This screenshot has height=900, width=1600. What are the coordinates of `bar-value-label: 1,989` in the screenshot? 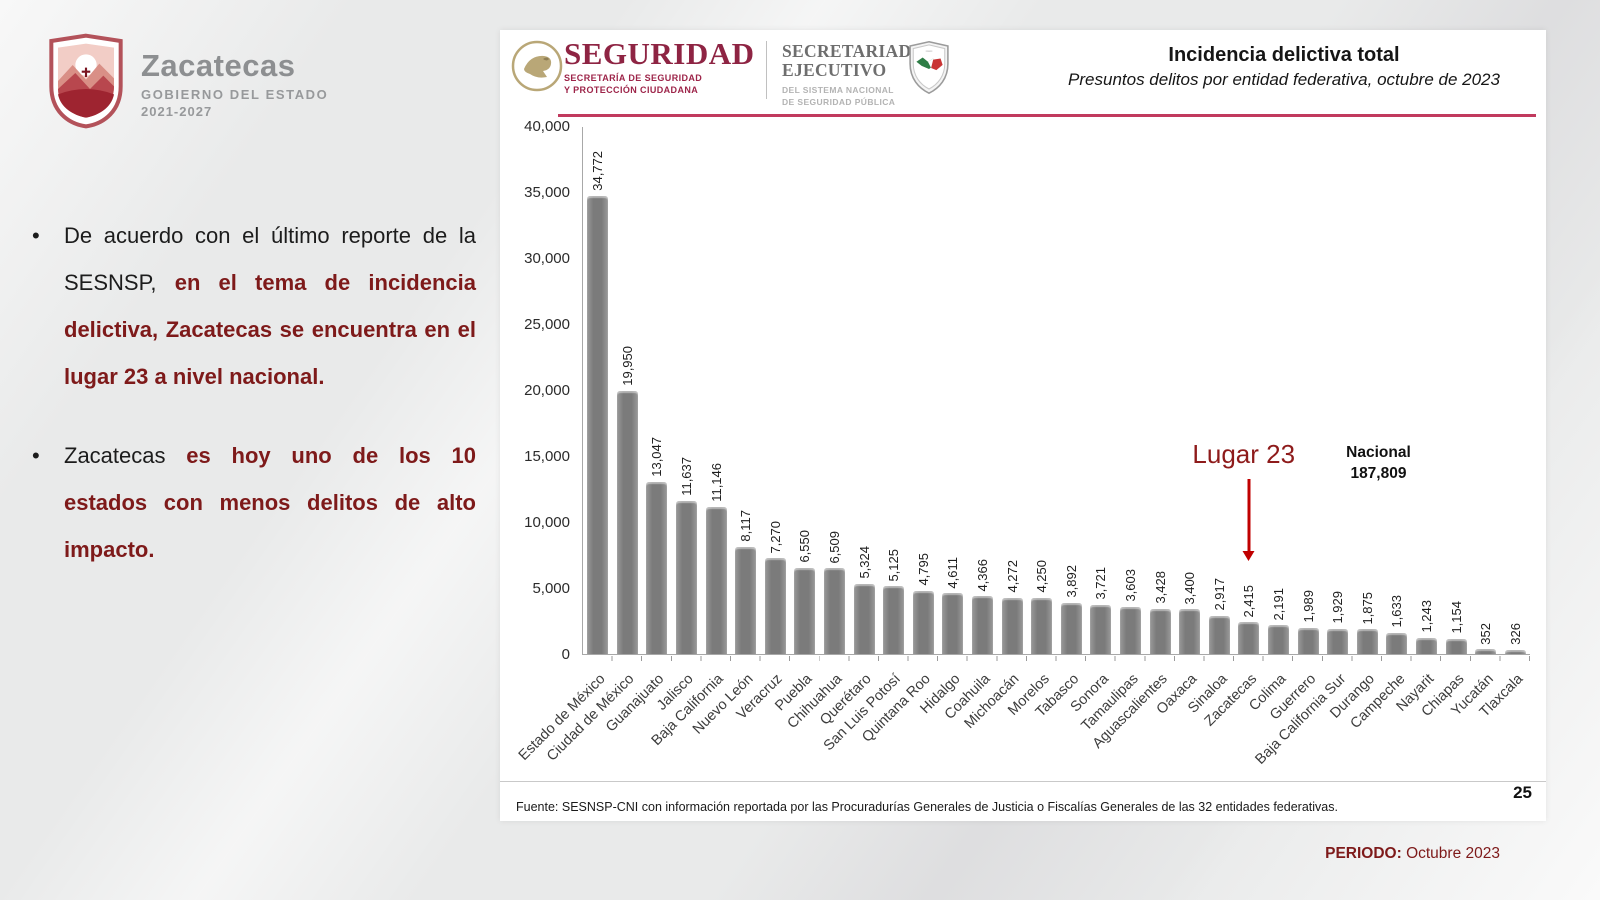 It's located at (1308, 606).